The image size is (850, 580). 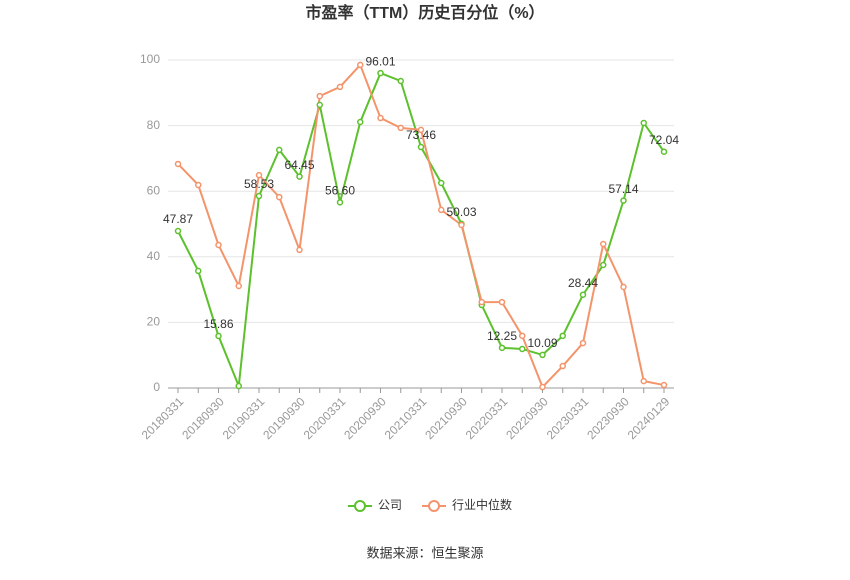 What do you see at coordinates (178, 219) in the screenshot?
I see `data-label: 47.87` at bounding box center [178, 219].